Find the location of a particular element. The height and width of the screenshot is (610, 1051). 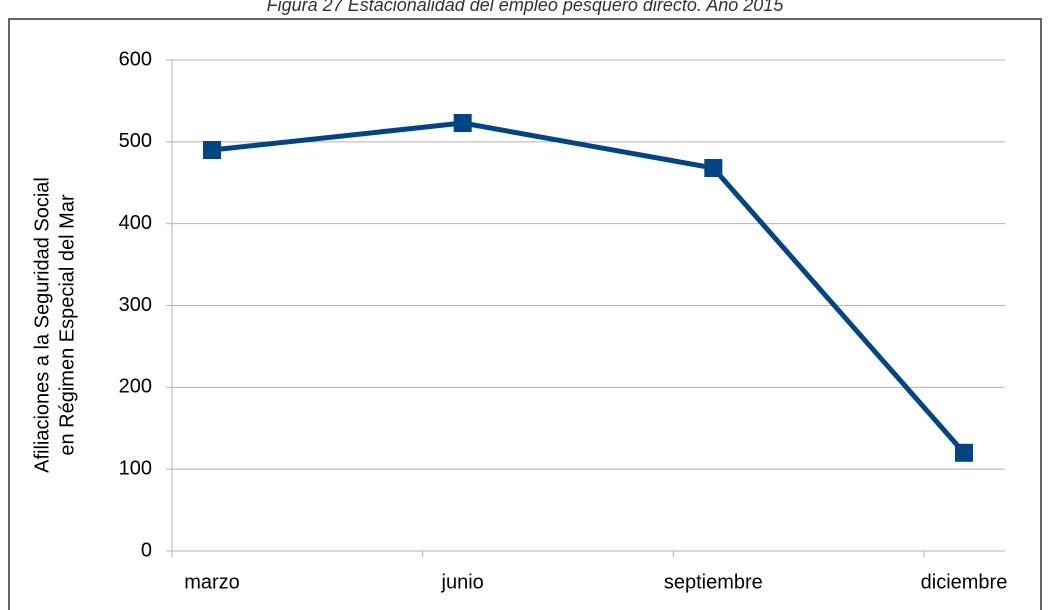

y-tick-label: 500 is located at coordinates (135, 141).